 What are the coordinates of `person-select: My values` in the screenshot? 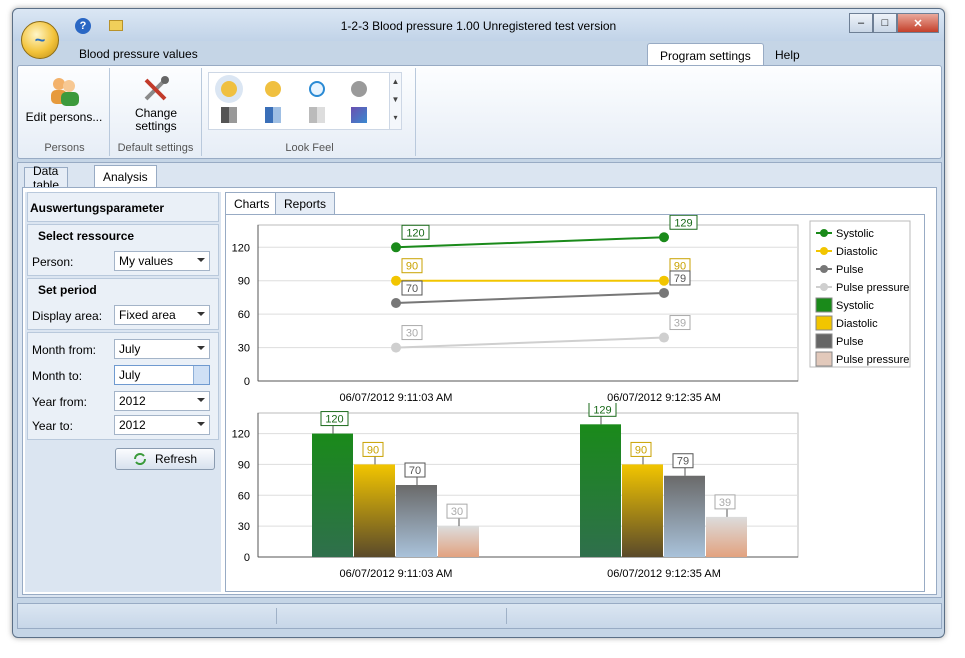 It's located at (162, 261).